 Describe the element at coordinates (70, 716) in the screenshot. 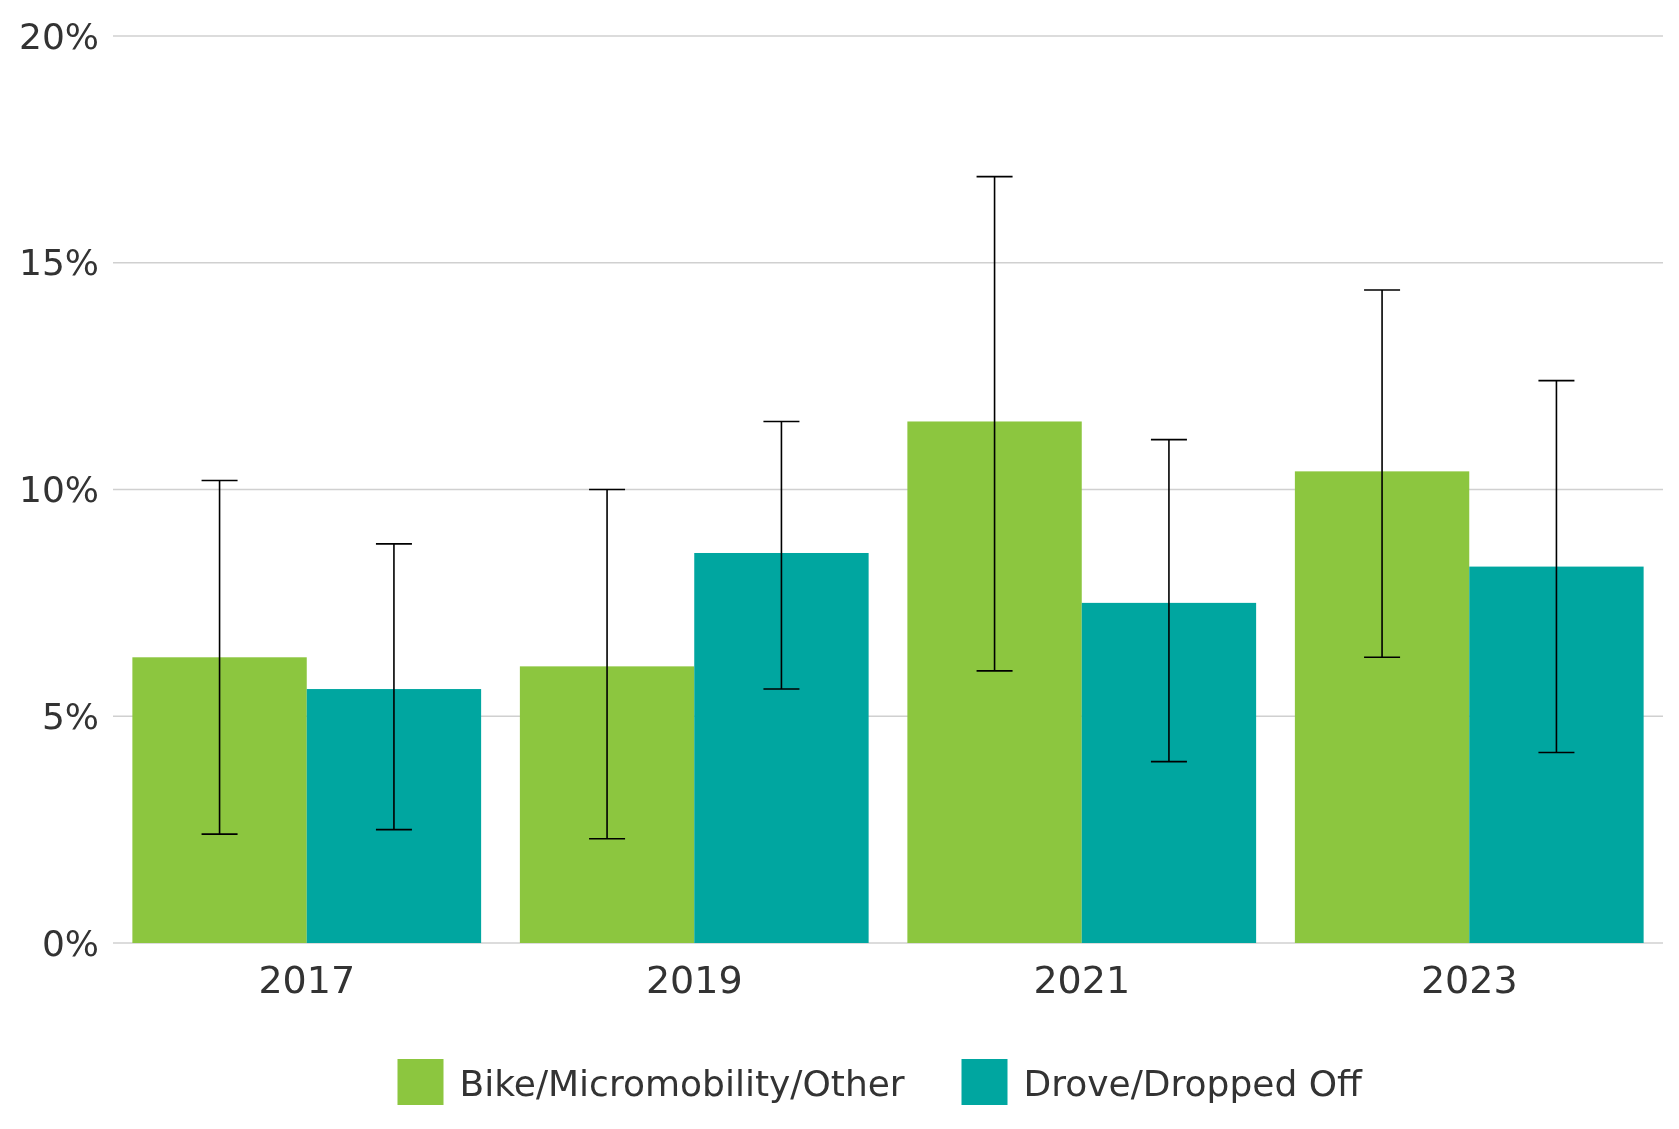

I see `y-tick-label: 5%` at that location.